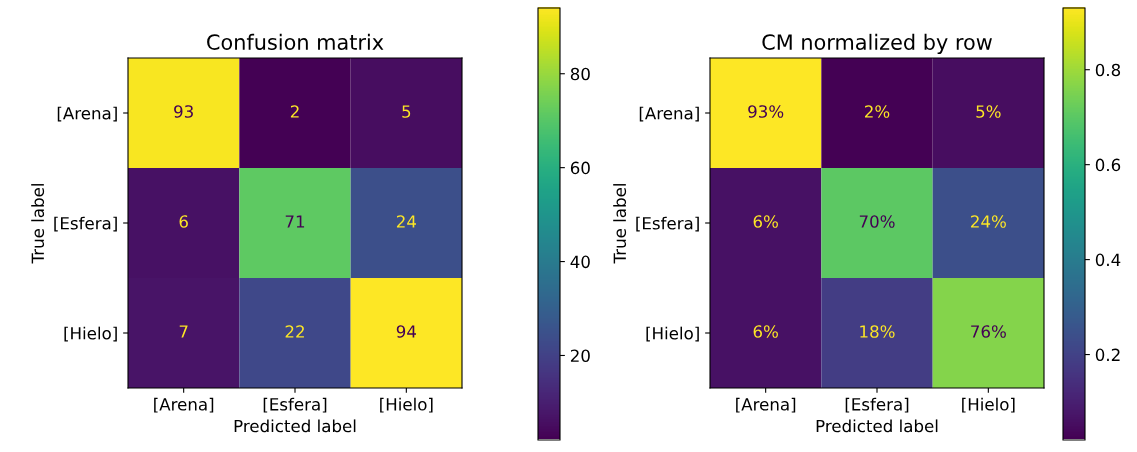 This screenshot has height=452, width=1137. What do you see at coordinates (877, 43) in the screenshot?
I see `chart-title: CM normalized by row` at bounding box center [877, 43].